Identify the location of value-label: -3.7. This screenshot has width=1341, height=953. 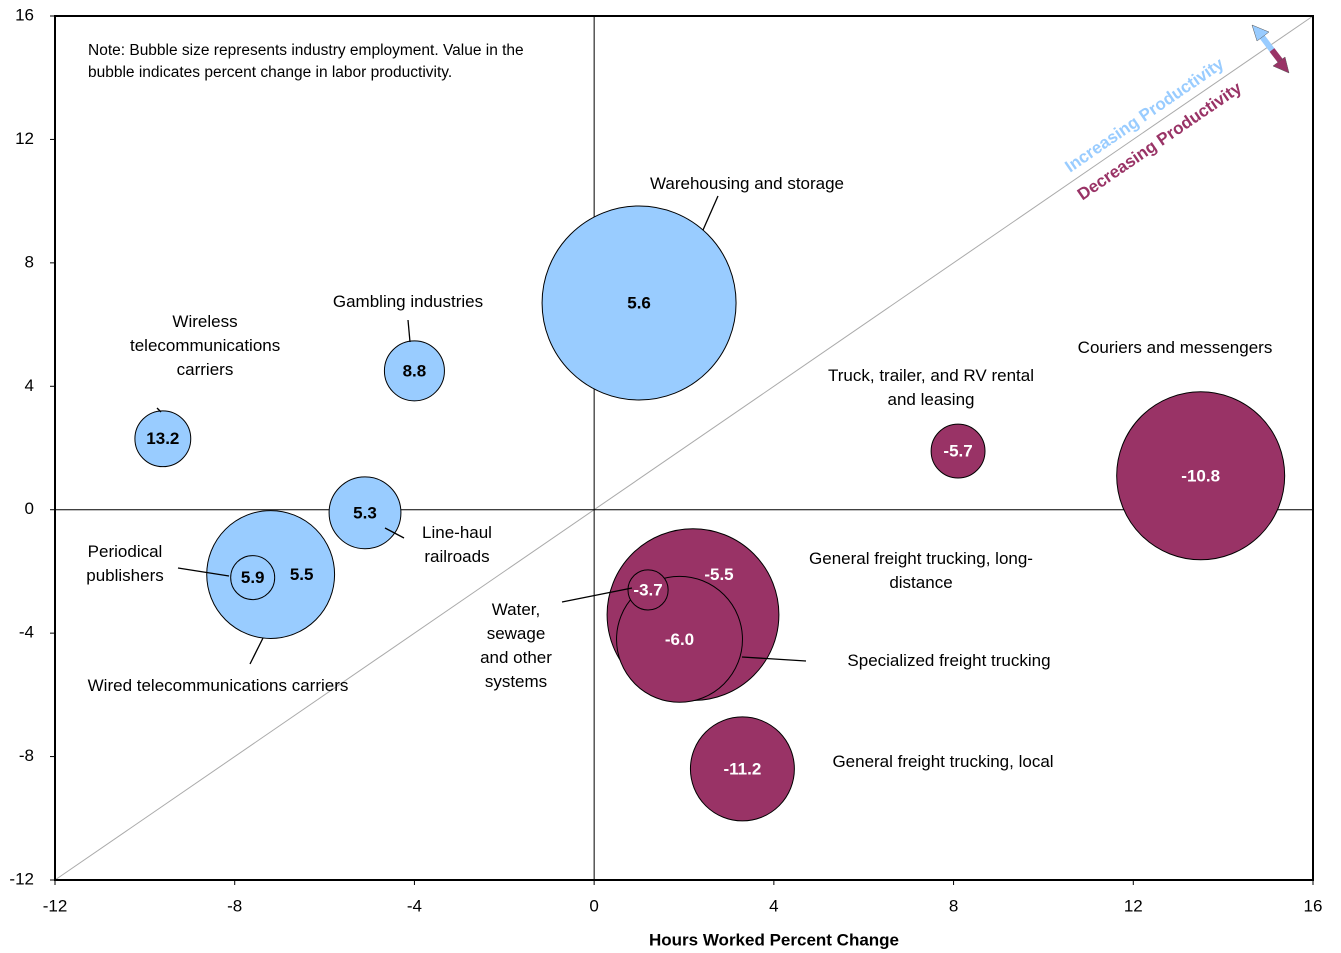
(647, 589).